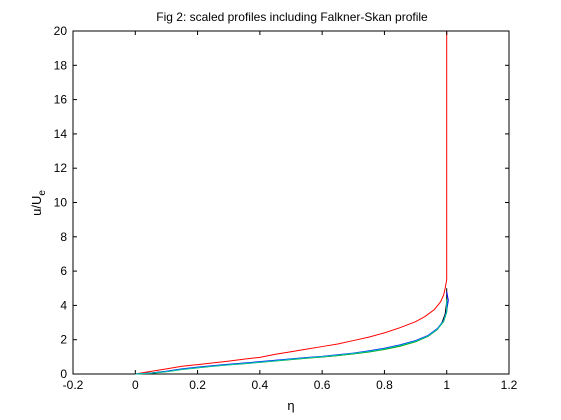 This screenshot has width=561, height=420. Describe the element at coordinates (61, 203) in the screenshot. I see `y-tick-label: 10` at that location.